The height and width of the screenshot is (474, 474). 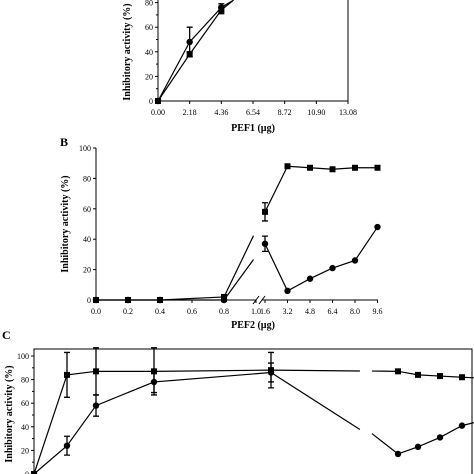 I want to click on x-tick-label: 3.2, so click(x=288, y=311).